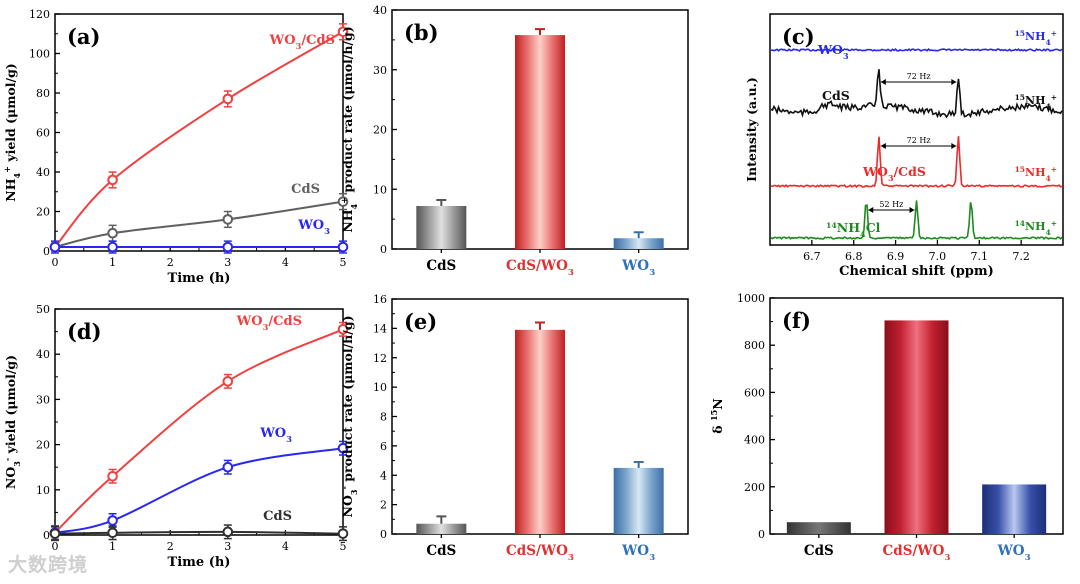 The height and width of the screenshot is (584, 1080). I want to click on y-axis-label-b: NH4+ product rate (μmol/h/g), so click(349, 129).